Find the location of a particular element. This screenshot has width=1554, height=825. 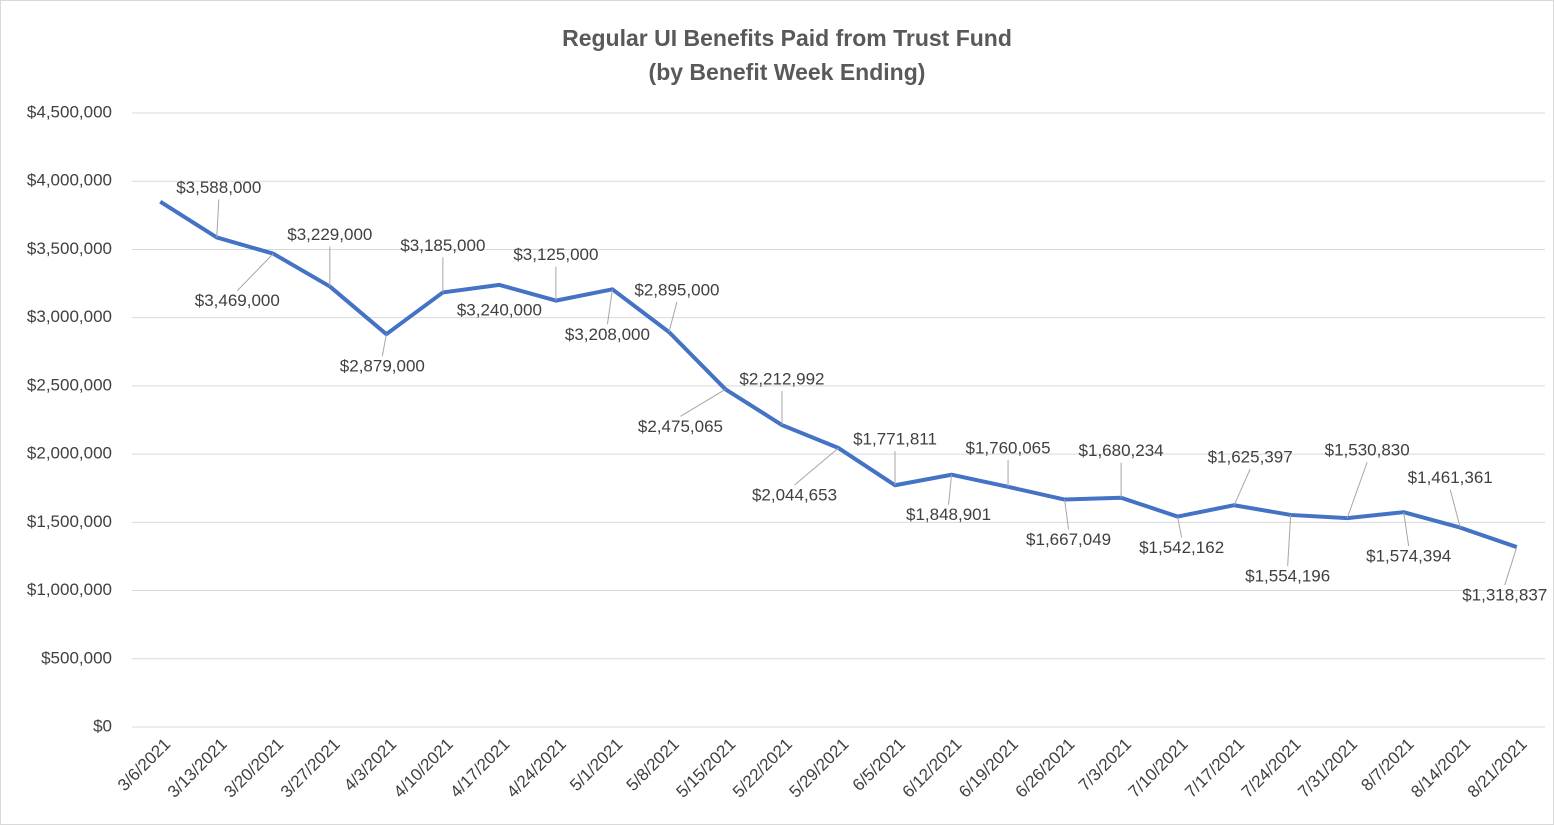

data-label: $1,667,049 is located at coordinates (1068, 539).